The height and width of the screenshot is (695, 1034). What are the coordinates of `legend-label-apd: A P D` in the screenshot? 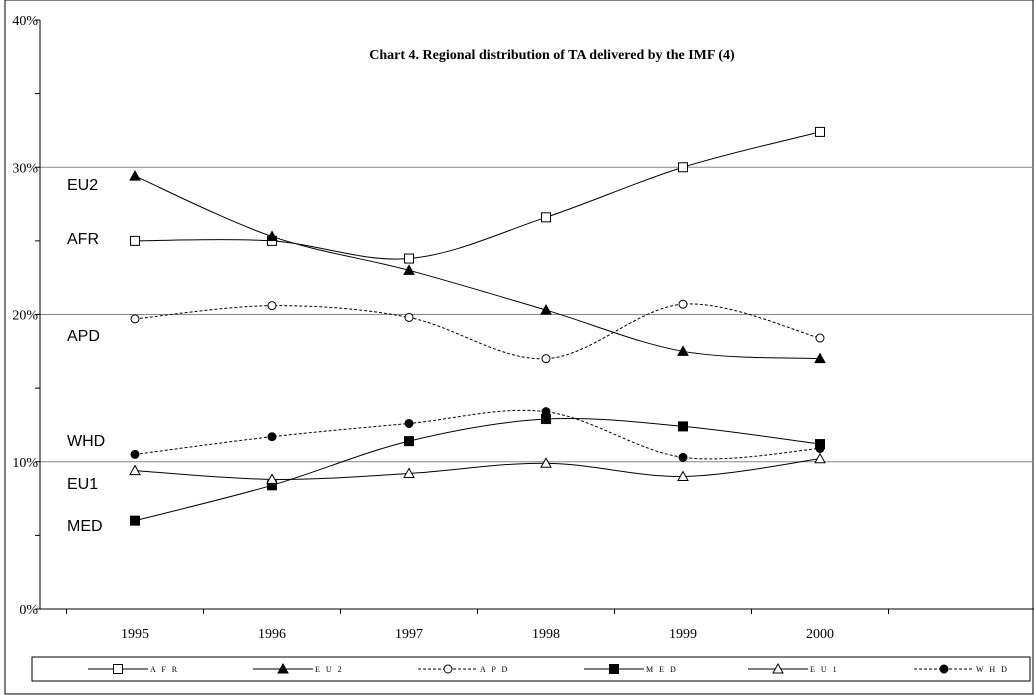 It's located at (494, 669).